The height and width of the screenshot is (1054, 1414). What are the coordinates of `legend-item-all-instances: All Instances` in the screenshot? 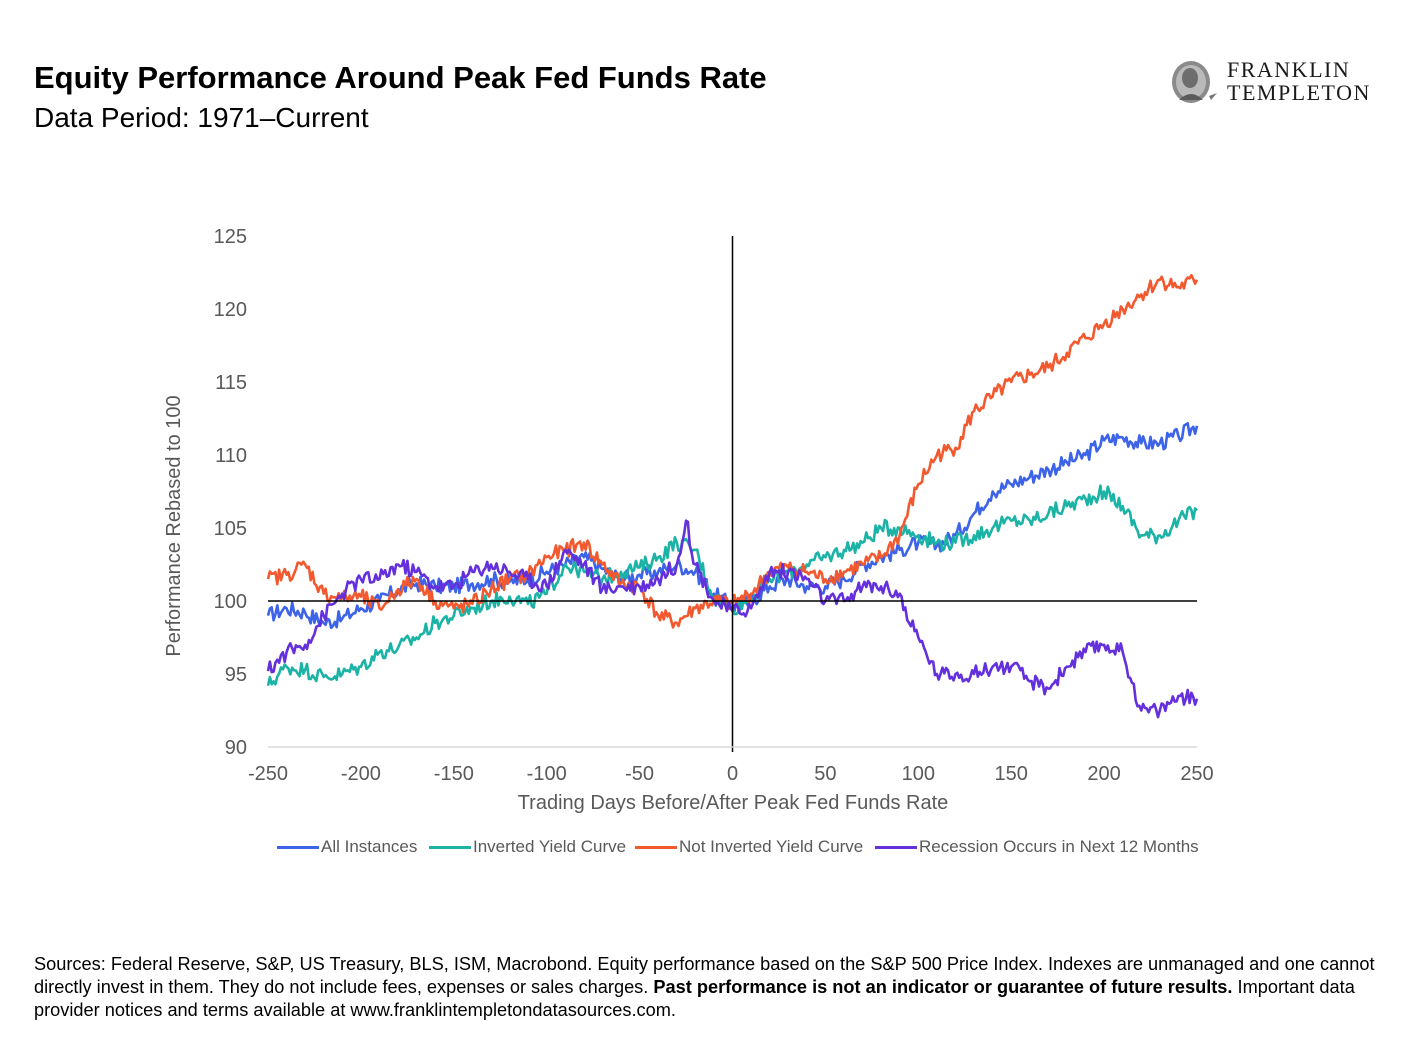 It's located at (347, 847).